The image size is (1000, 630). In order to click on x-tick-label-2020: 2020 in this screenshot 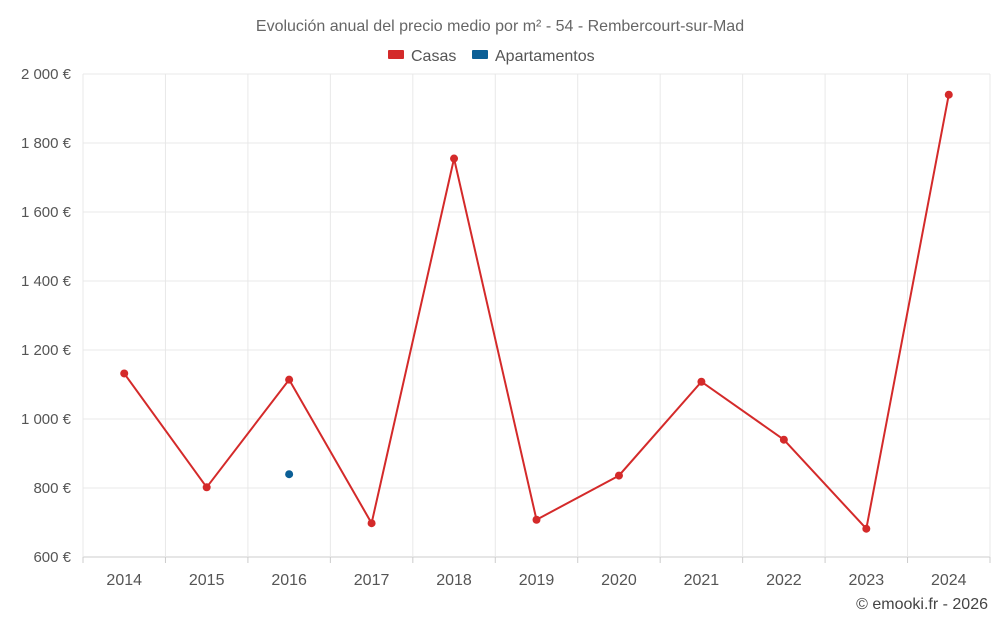, I will do `click(619, 580)`.